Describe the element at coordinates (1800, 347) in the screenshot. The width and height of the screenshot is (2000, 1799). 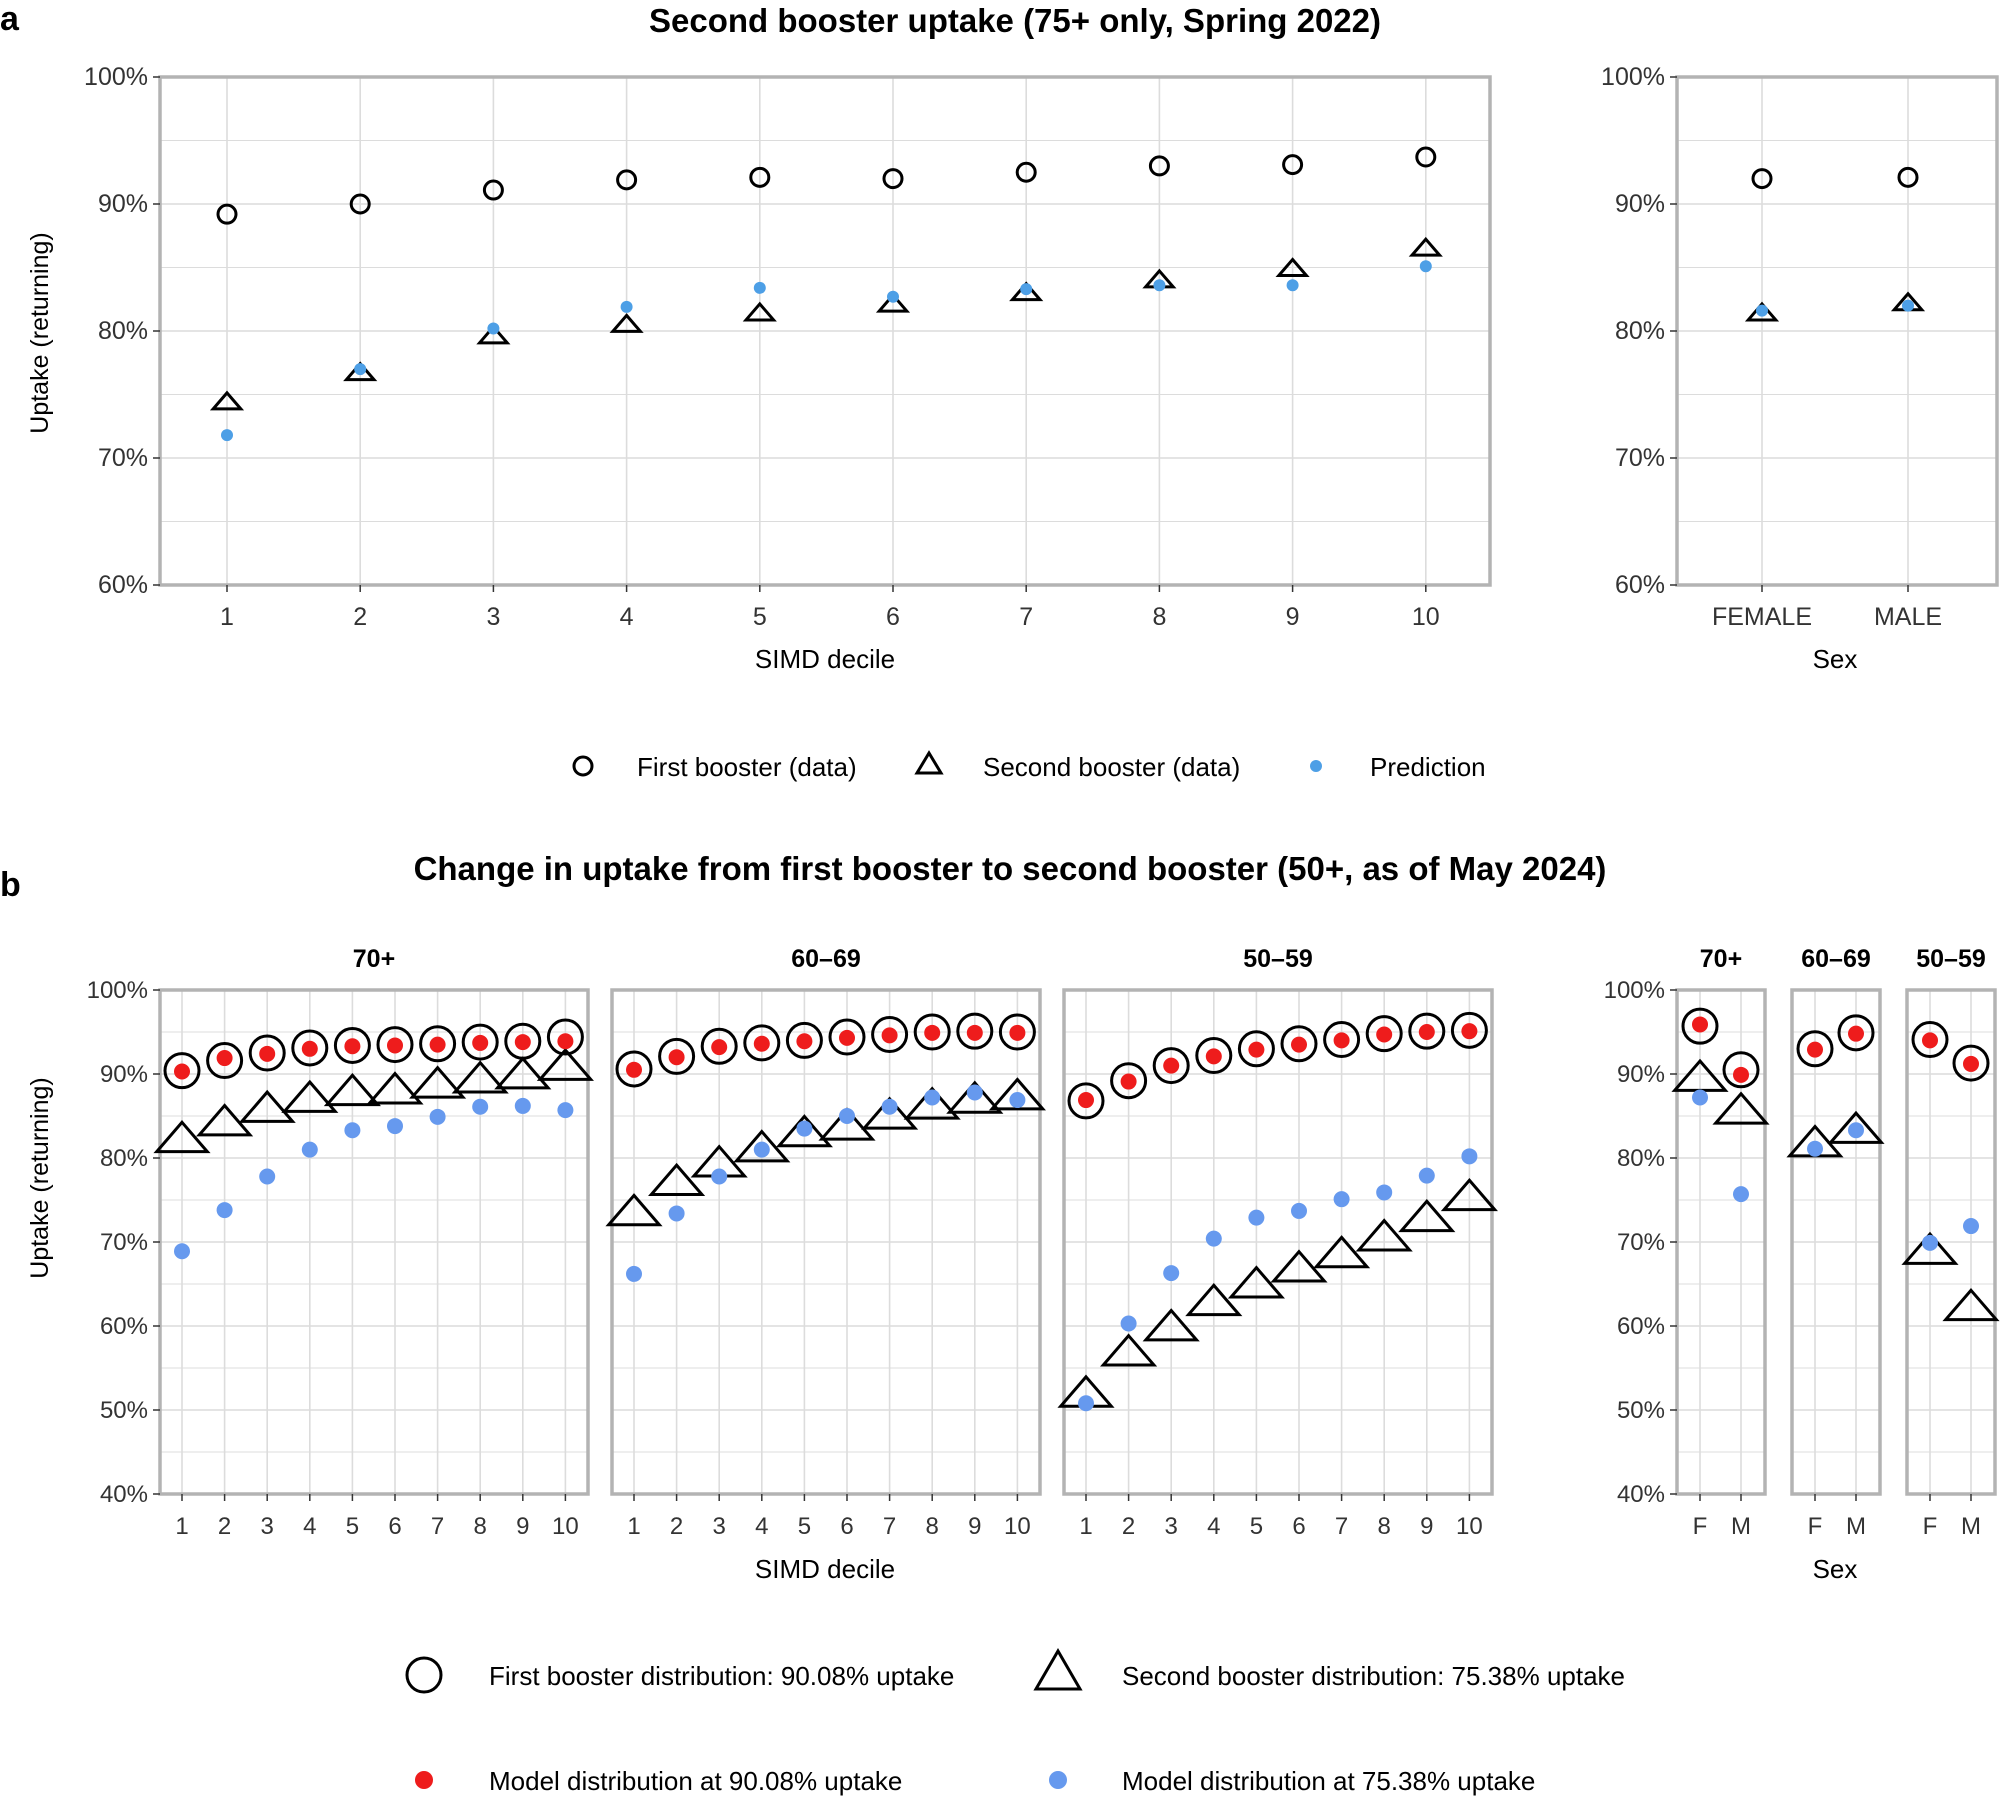
I see `panel-a-sex: 60% 70% 80% 90% 100% FEMALE MALE` at that location.